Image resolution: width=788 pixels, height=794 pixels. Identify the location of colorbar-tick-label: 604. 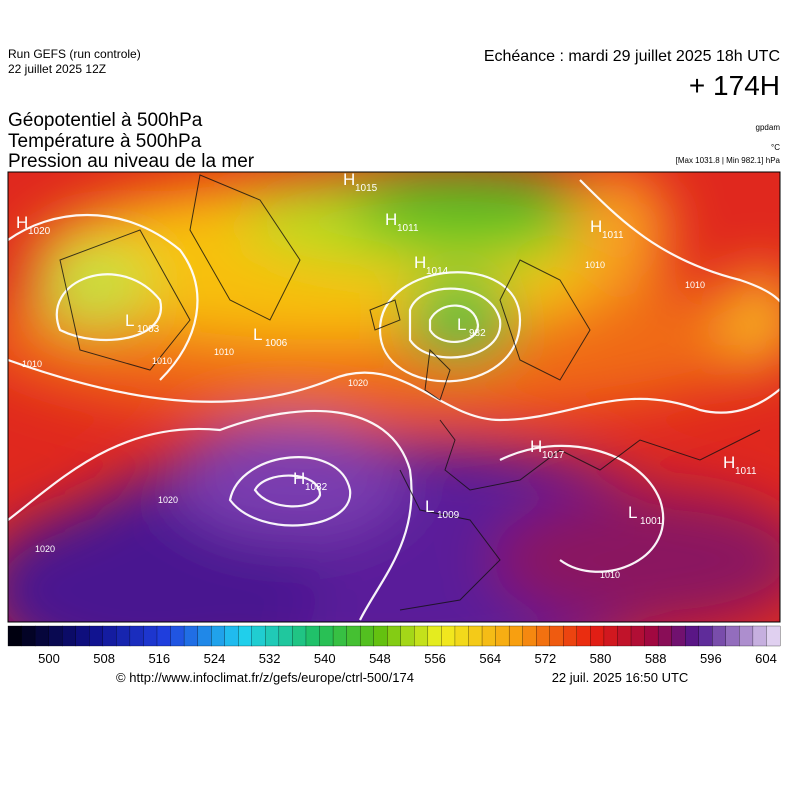
(766, 658).